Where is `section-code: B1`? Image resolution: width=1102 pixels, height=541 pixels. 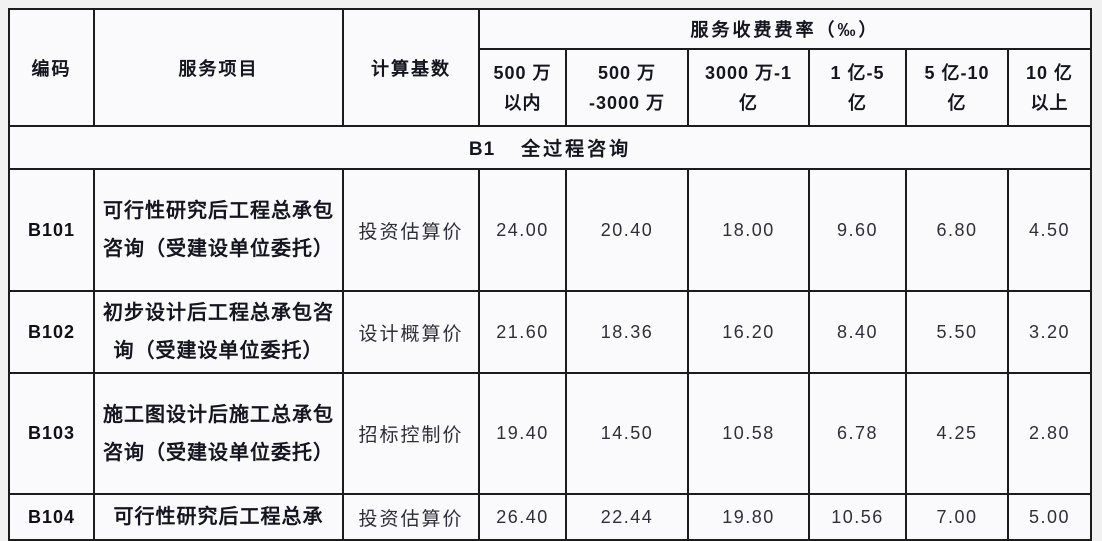
section-code: B1 is located at coordinates (482, 149).